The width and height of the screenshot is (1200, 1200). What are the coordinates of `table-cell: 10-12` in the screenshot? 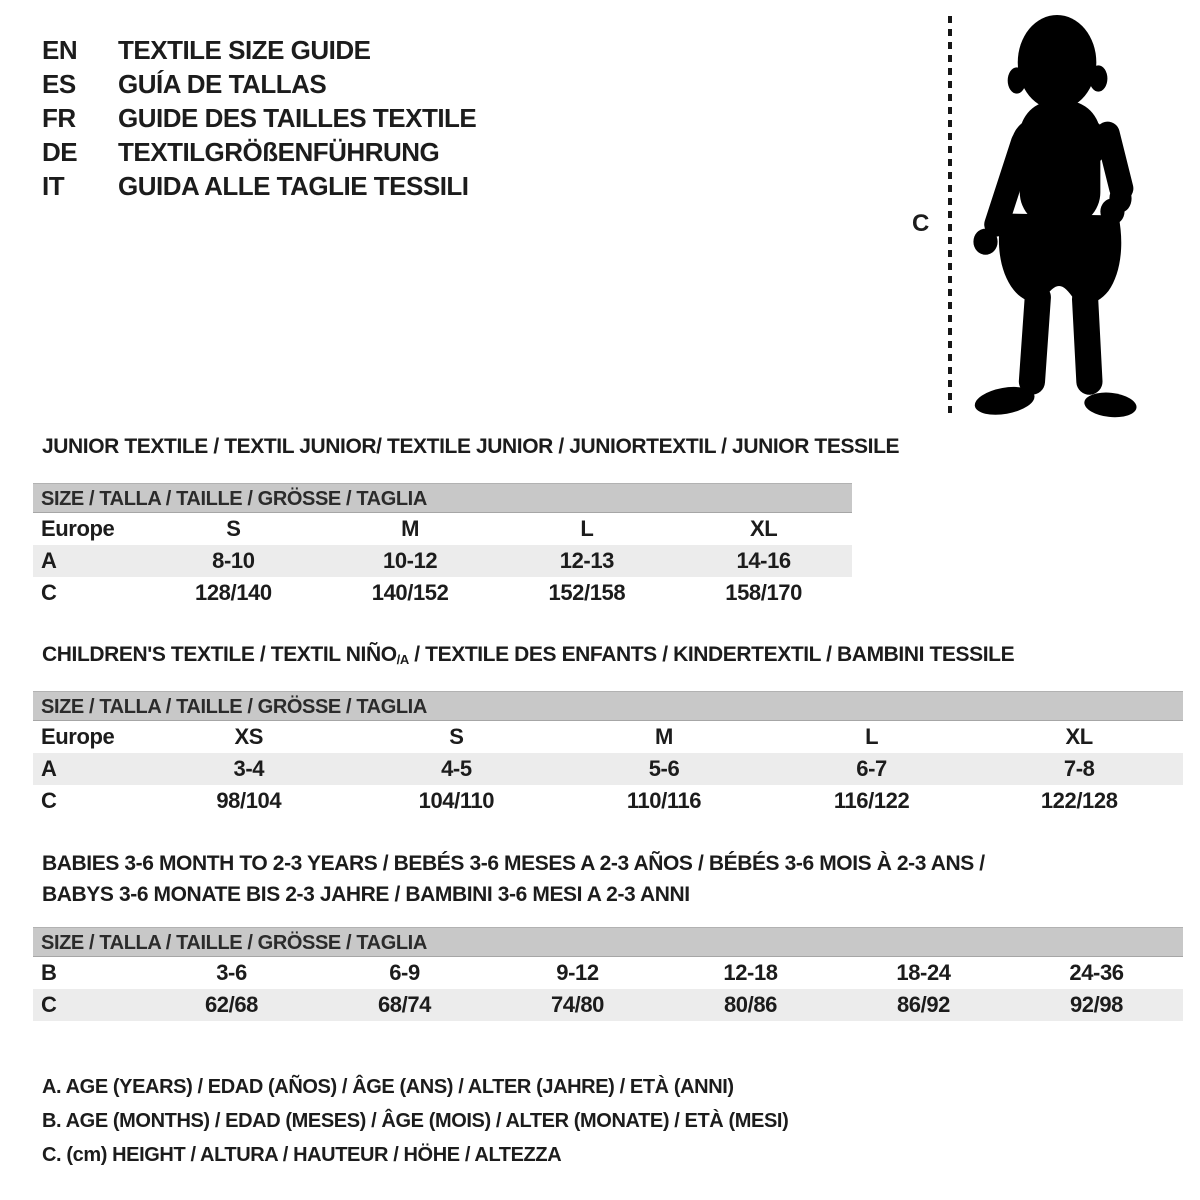 It's located at (410, 560).